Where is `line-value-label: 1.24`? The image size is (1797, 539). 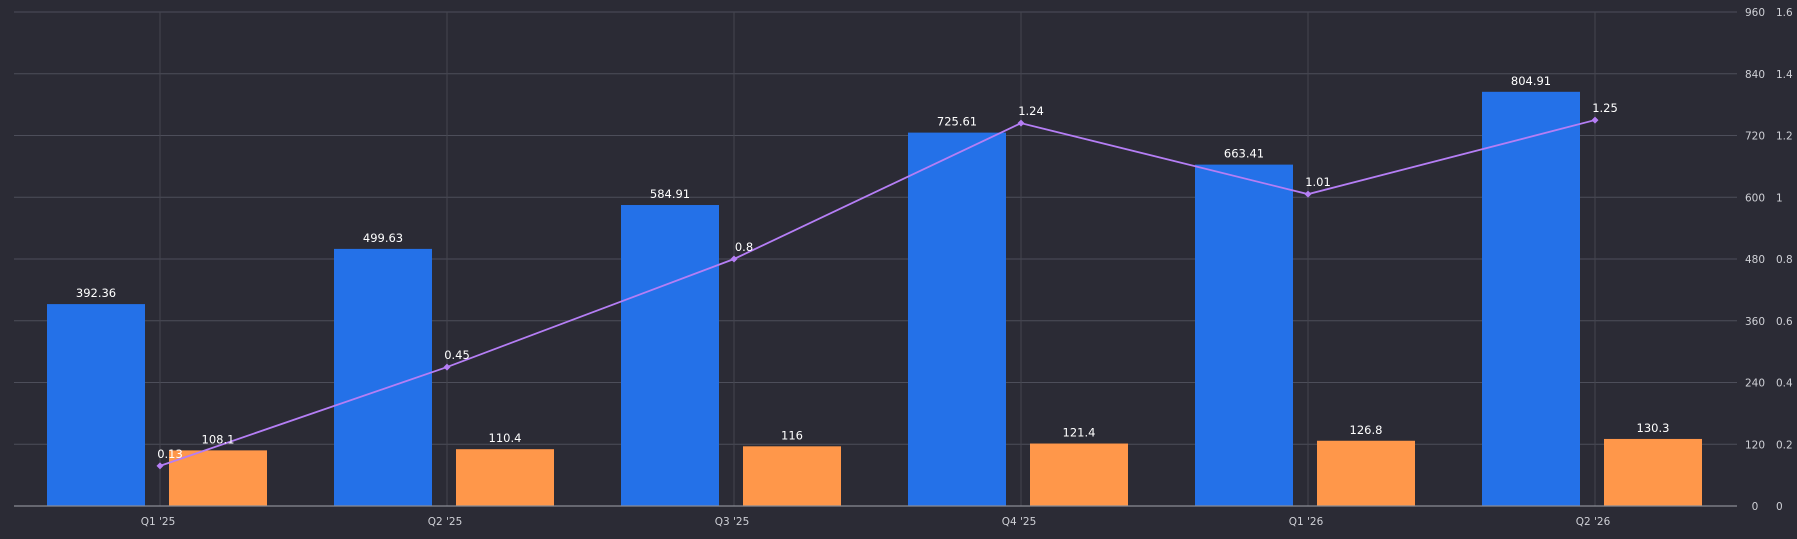 line-value-label: 1.24 is located at coordinates (1031, 111).